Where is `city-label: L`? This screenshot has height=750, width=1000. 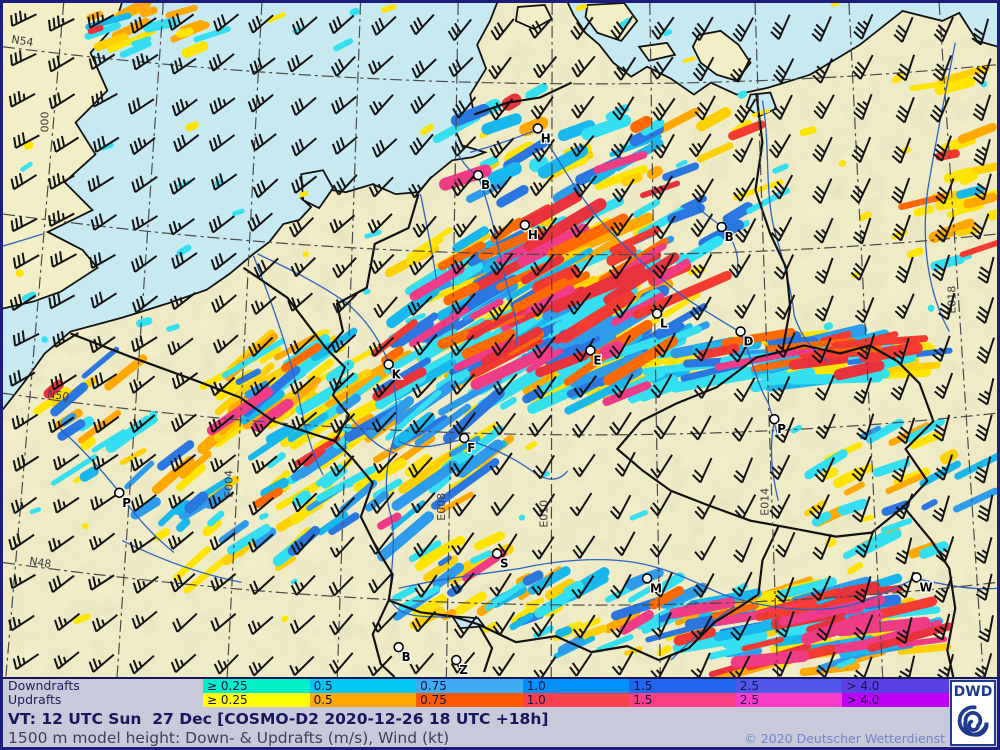 city-label: L is located at coordinates (664, 324).